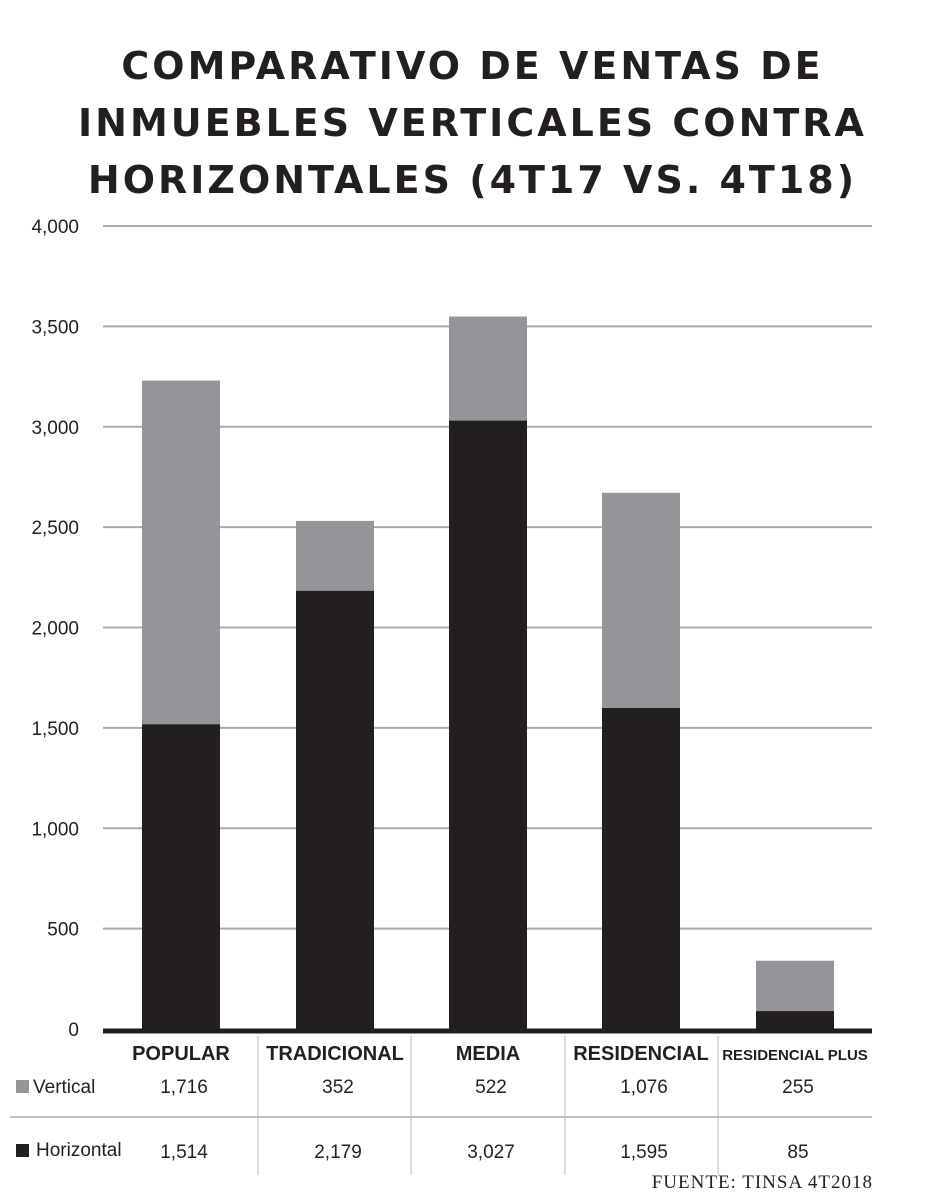 The width and height of the screenshot is (945, 1200). I want to click on chart-title-line-2: INMUEBLES VERTICALES CONTRA, so click(472, 123).